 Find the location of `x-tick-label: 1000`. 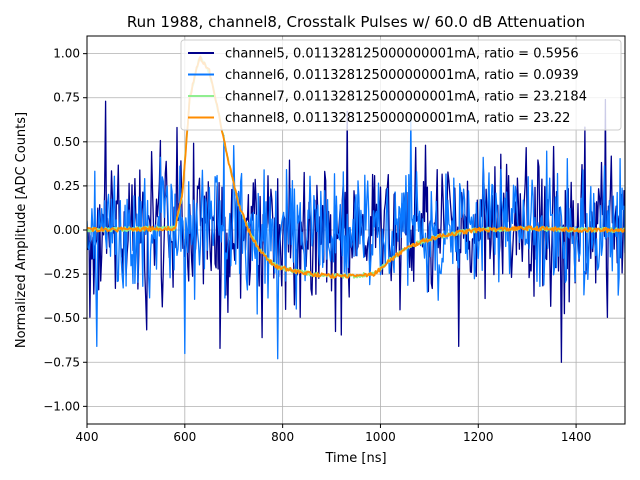

x-tick-label: 1000 is located at coordinates (380, 437).